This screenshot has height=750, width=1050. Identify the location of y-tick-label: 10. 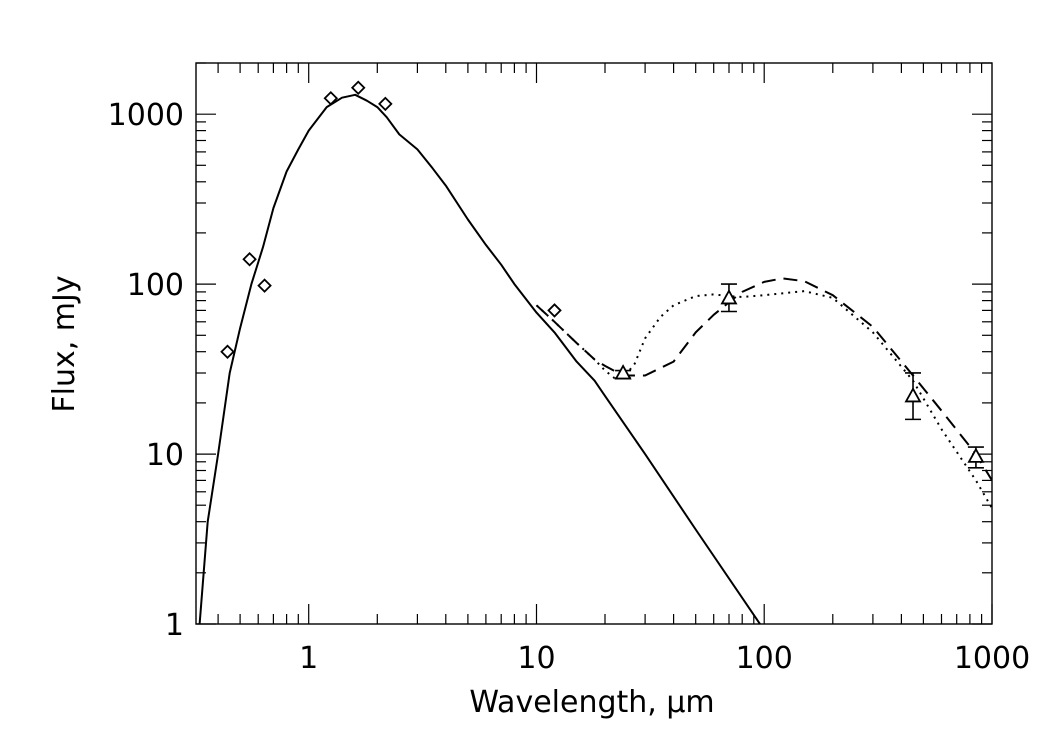
(165, 455).